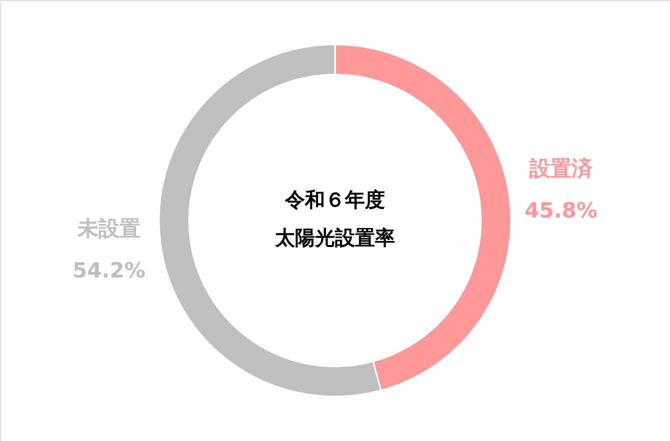 This screenshot has width=670, height=441. Describe the element at coordinates (334, 238) in the screenshot. I see `text: 太陽光設置率` at that location.